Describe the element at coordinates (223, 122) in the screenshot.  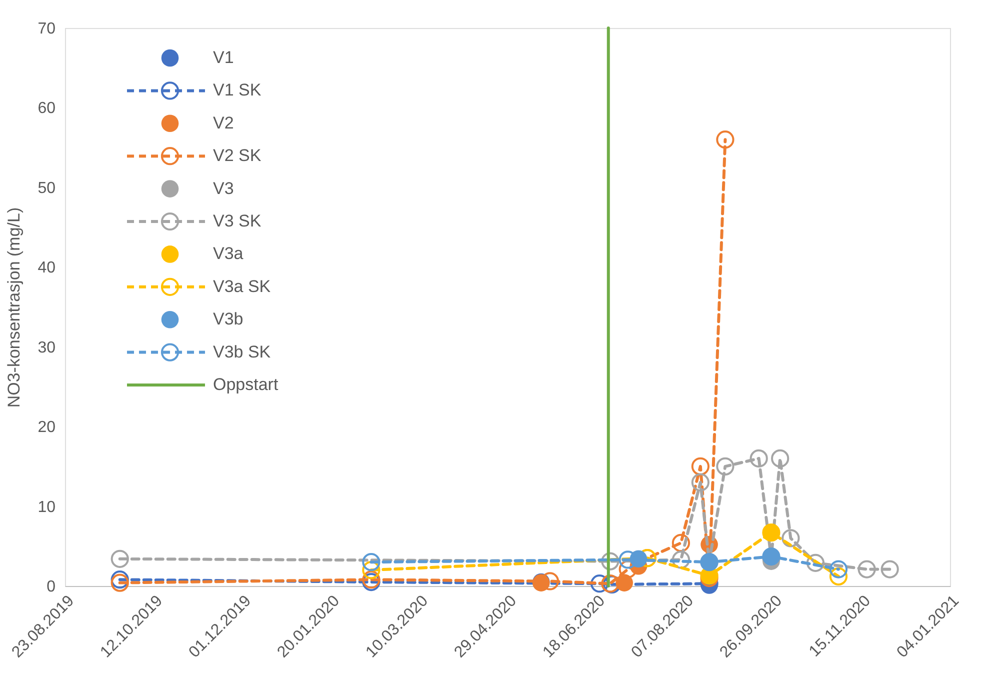
I see `legend-label: V2` at that location.